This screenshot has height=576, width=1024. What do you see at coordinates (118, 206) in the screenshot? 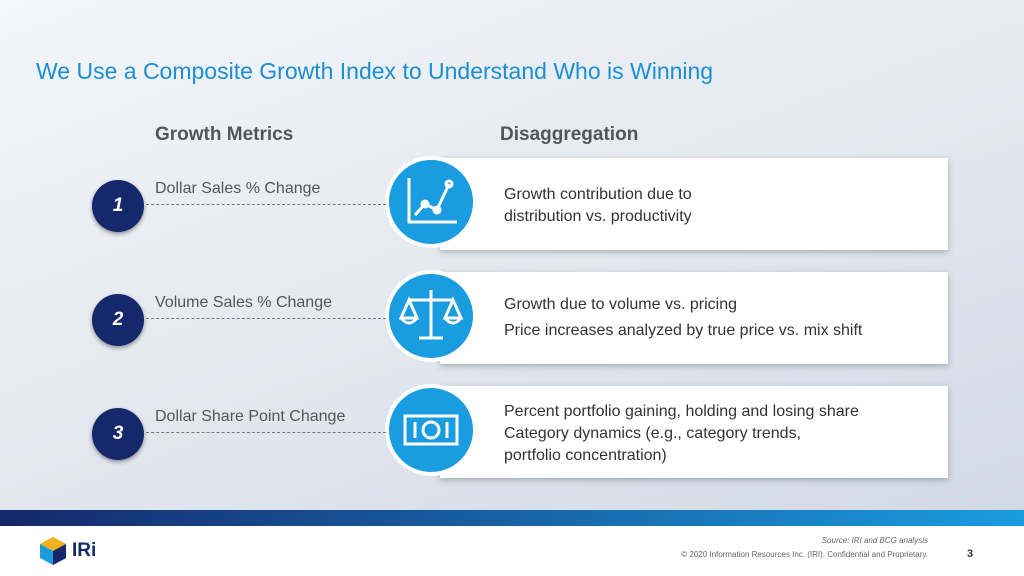
I see `row-number: 1` at bounding box center [118, 206].